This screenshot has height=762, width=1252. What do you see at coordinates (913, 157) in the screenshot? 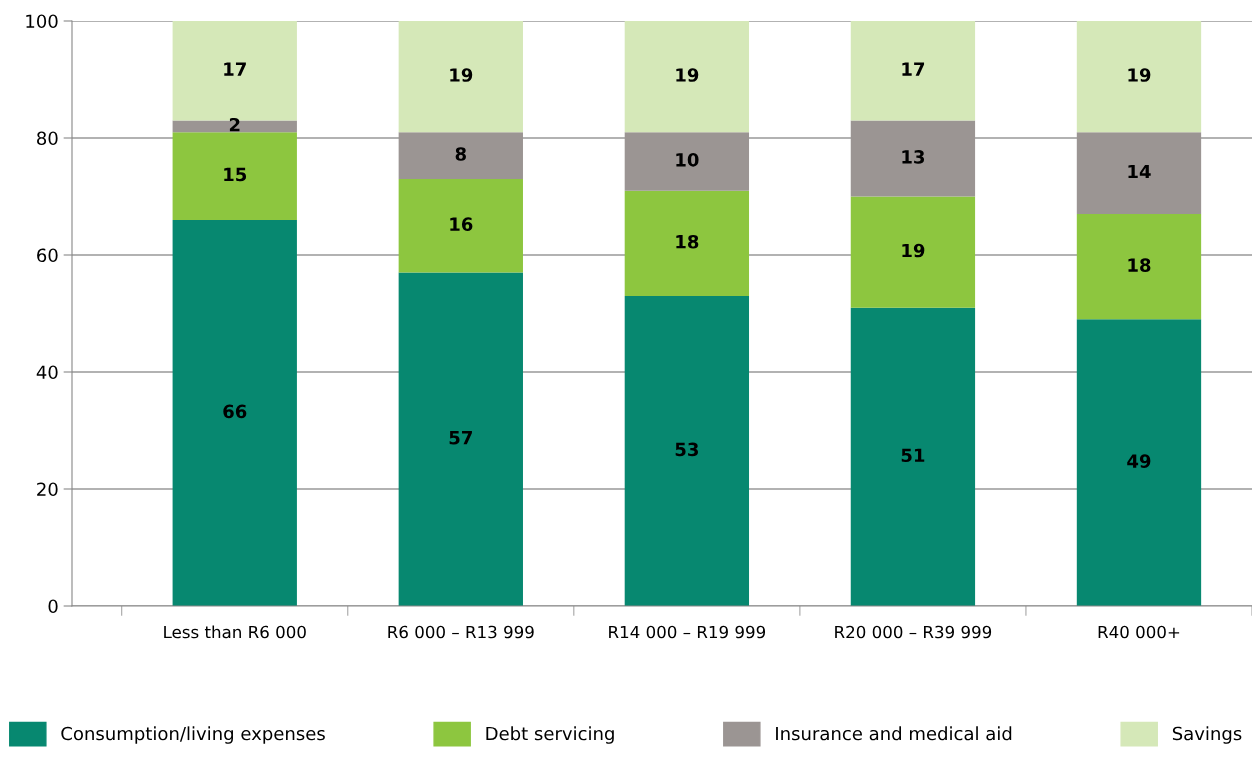
I see `data-label: 13` at bounding box center [913, 157].